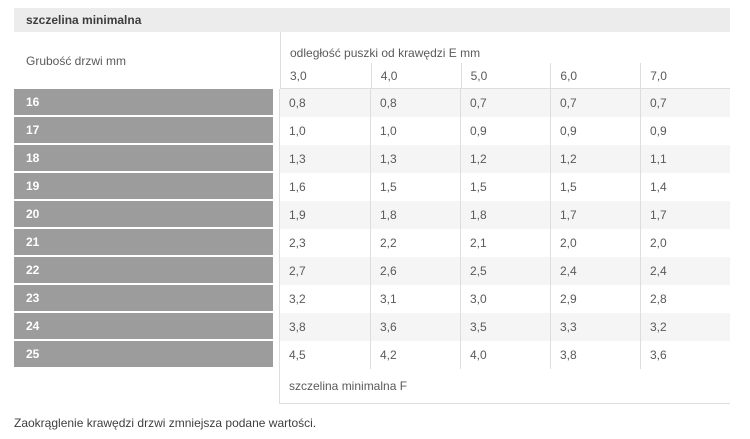 Image resolution: width=750 pixels, height=439 pixels. I want to click on table-cell: 1,1, so click(685, 159).